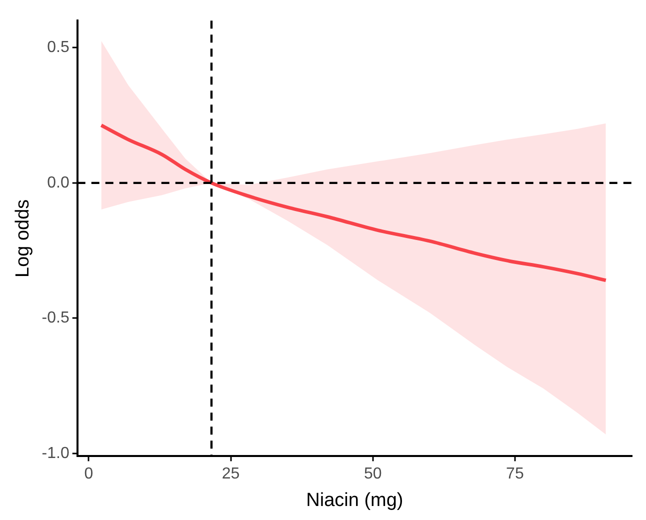 This screenshot has width=646, height=520. I want to click on y-tick-label: 0.5, so click(58, 47).